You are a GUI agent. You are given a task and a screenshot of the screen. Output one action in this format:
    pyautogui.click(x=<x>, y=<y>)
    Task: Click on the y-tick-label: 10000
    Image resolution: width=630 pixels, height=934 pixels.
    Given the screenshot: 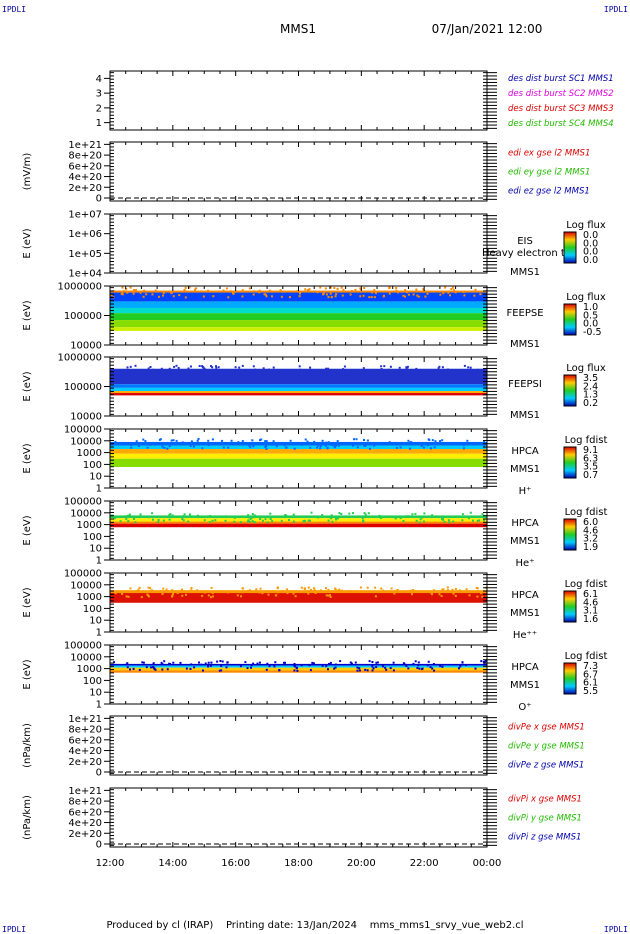 What is the action you would take?
    pyautogui.click(x=86, y=346)
    